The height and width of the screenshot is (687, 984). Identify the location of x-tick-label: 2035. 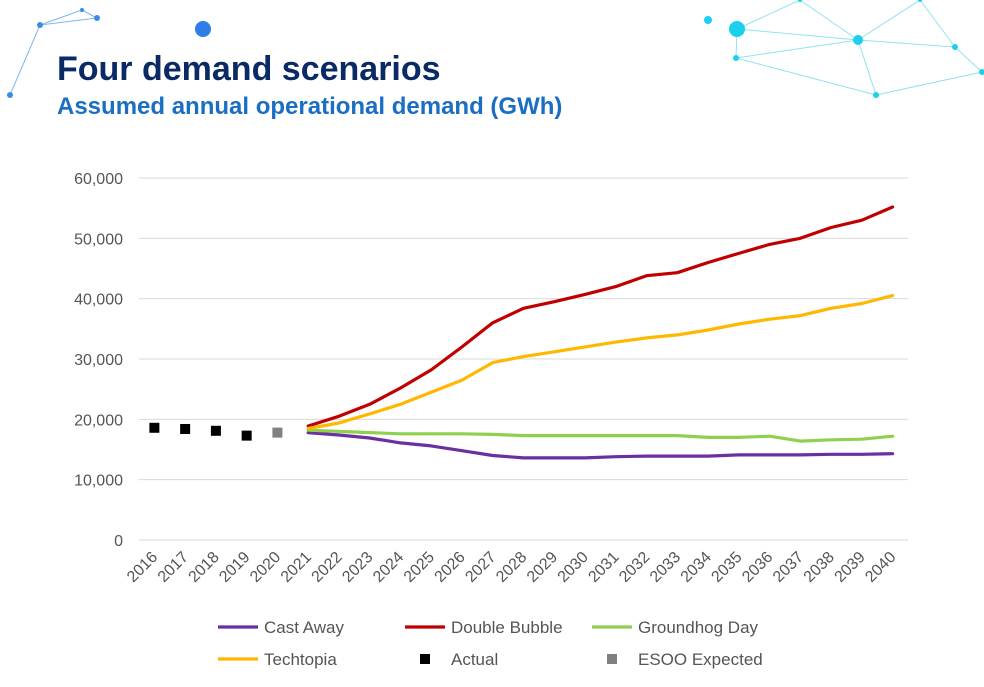
(726, 567).